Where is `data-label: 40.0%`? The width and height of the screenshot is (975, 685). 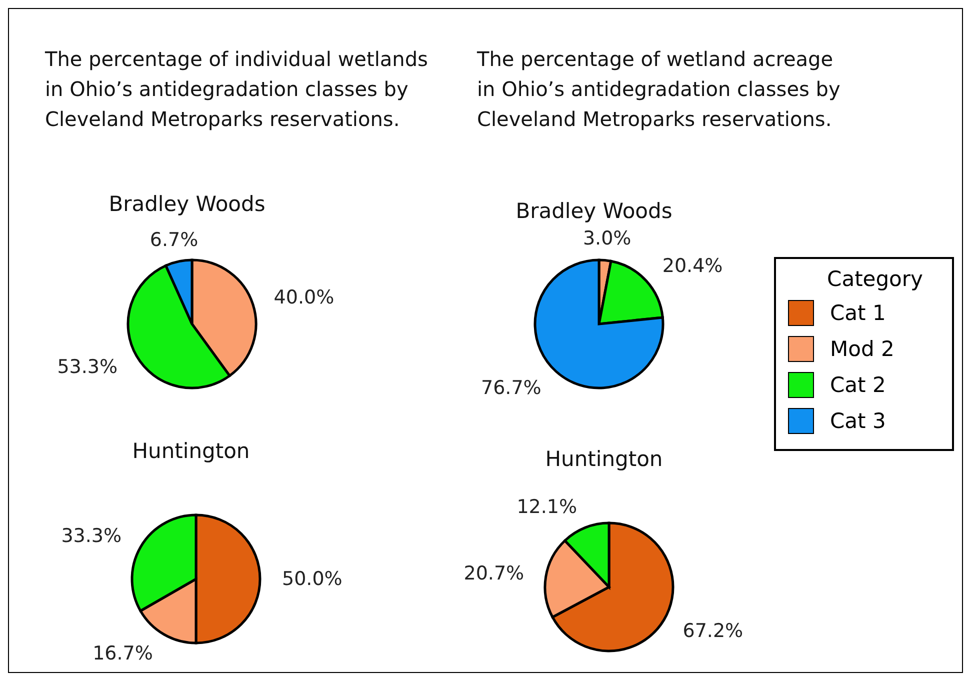 data-label: 40.0% is located at coordinates (304, 297).